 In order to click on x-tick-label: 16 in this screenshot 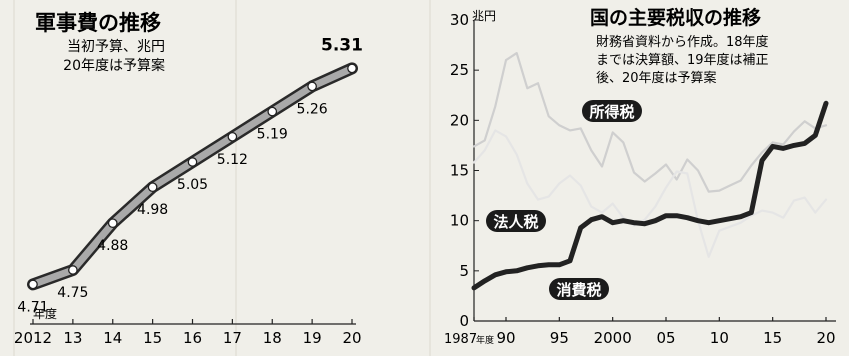, I will do `click(192, 338)`.